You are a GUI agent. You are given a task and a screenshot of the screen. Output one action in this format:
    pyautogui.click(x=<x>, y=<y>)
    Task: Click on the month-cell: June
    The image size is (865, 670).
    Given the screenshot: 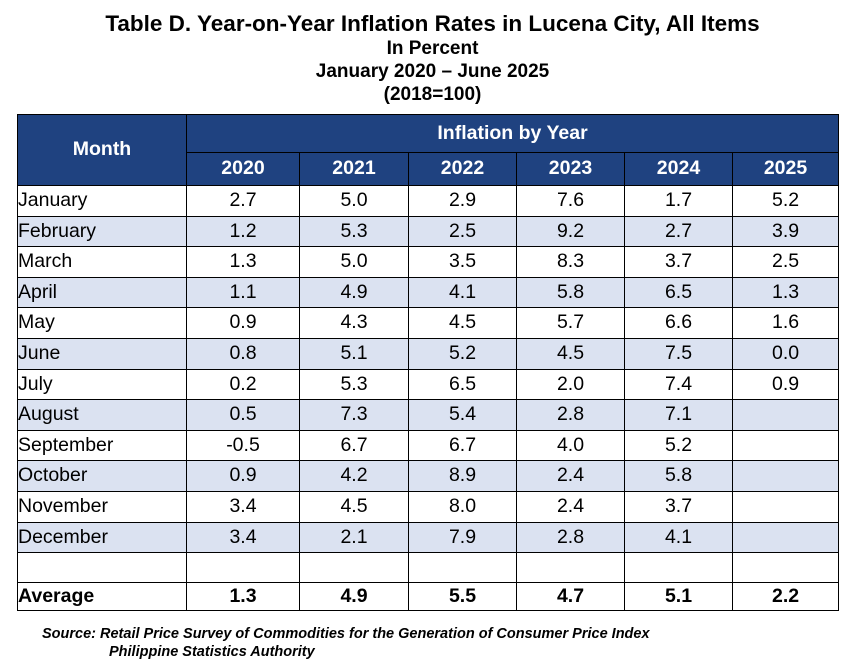 What is the action you would take?
    pyautogui.click(x=102, y=353)
    